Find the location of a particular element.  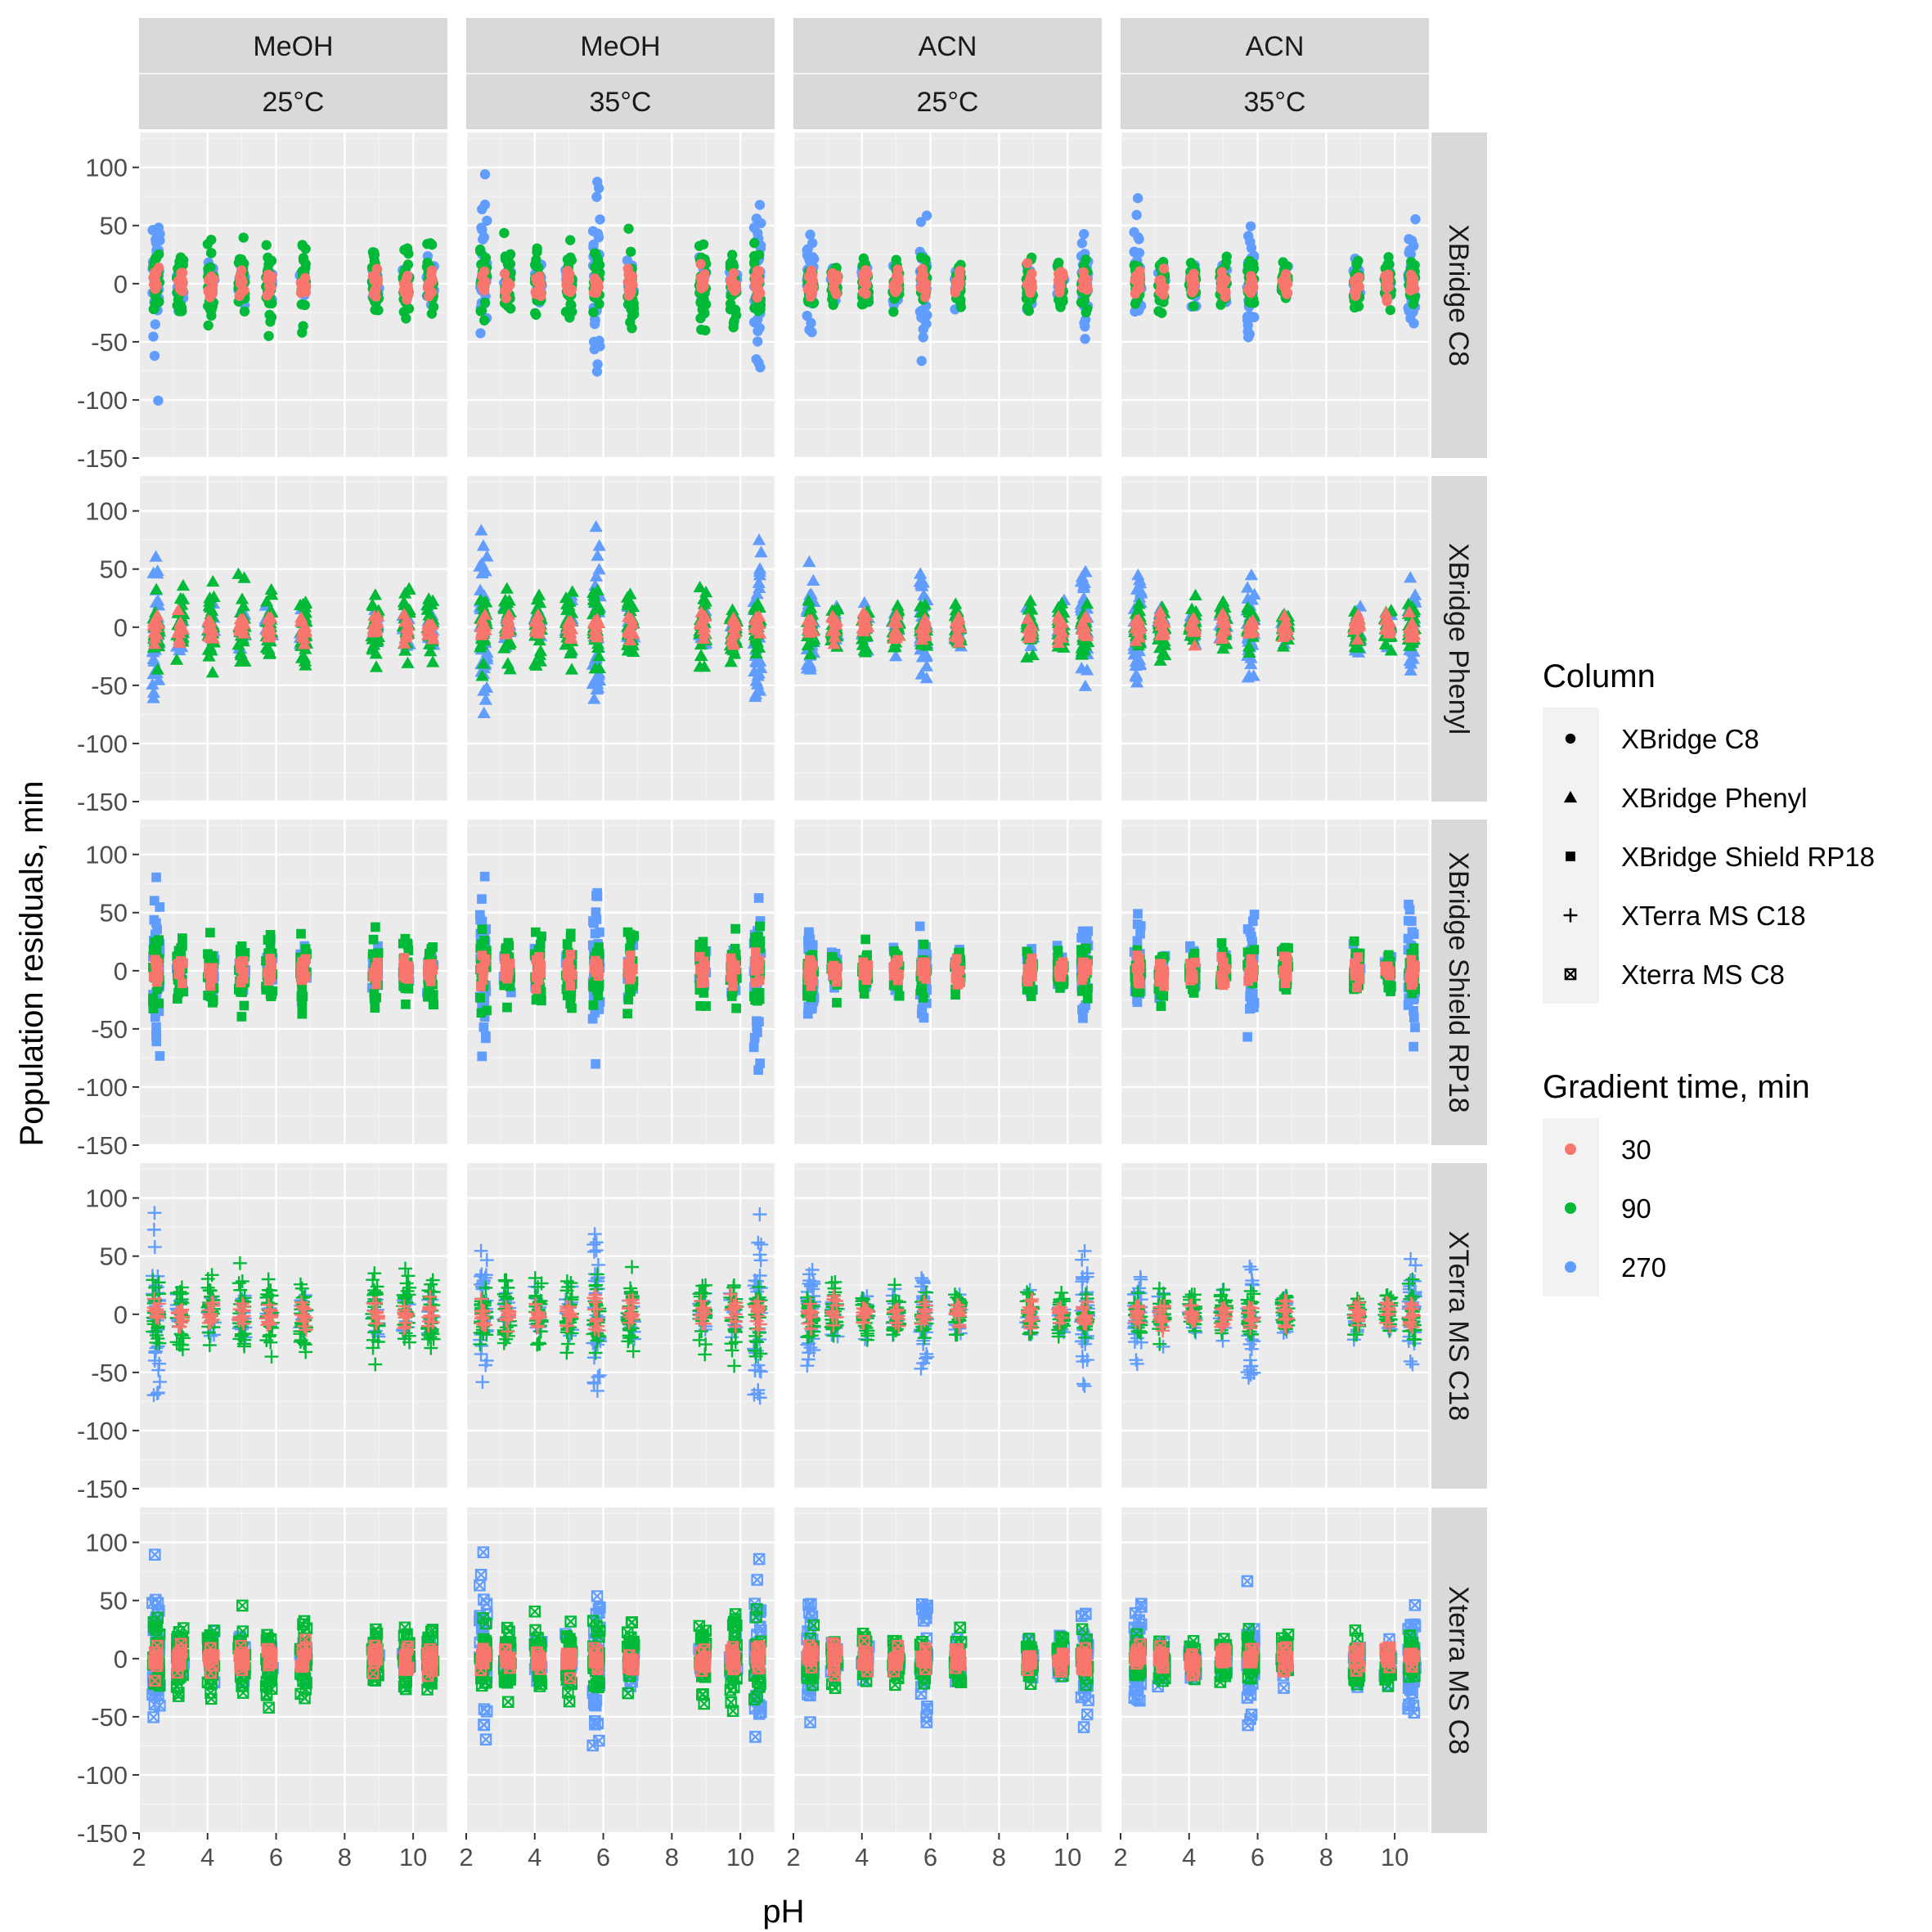

facet-panel-r1-c4 is located at coordinates (1275, 297).